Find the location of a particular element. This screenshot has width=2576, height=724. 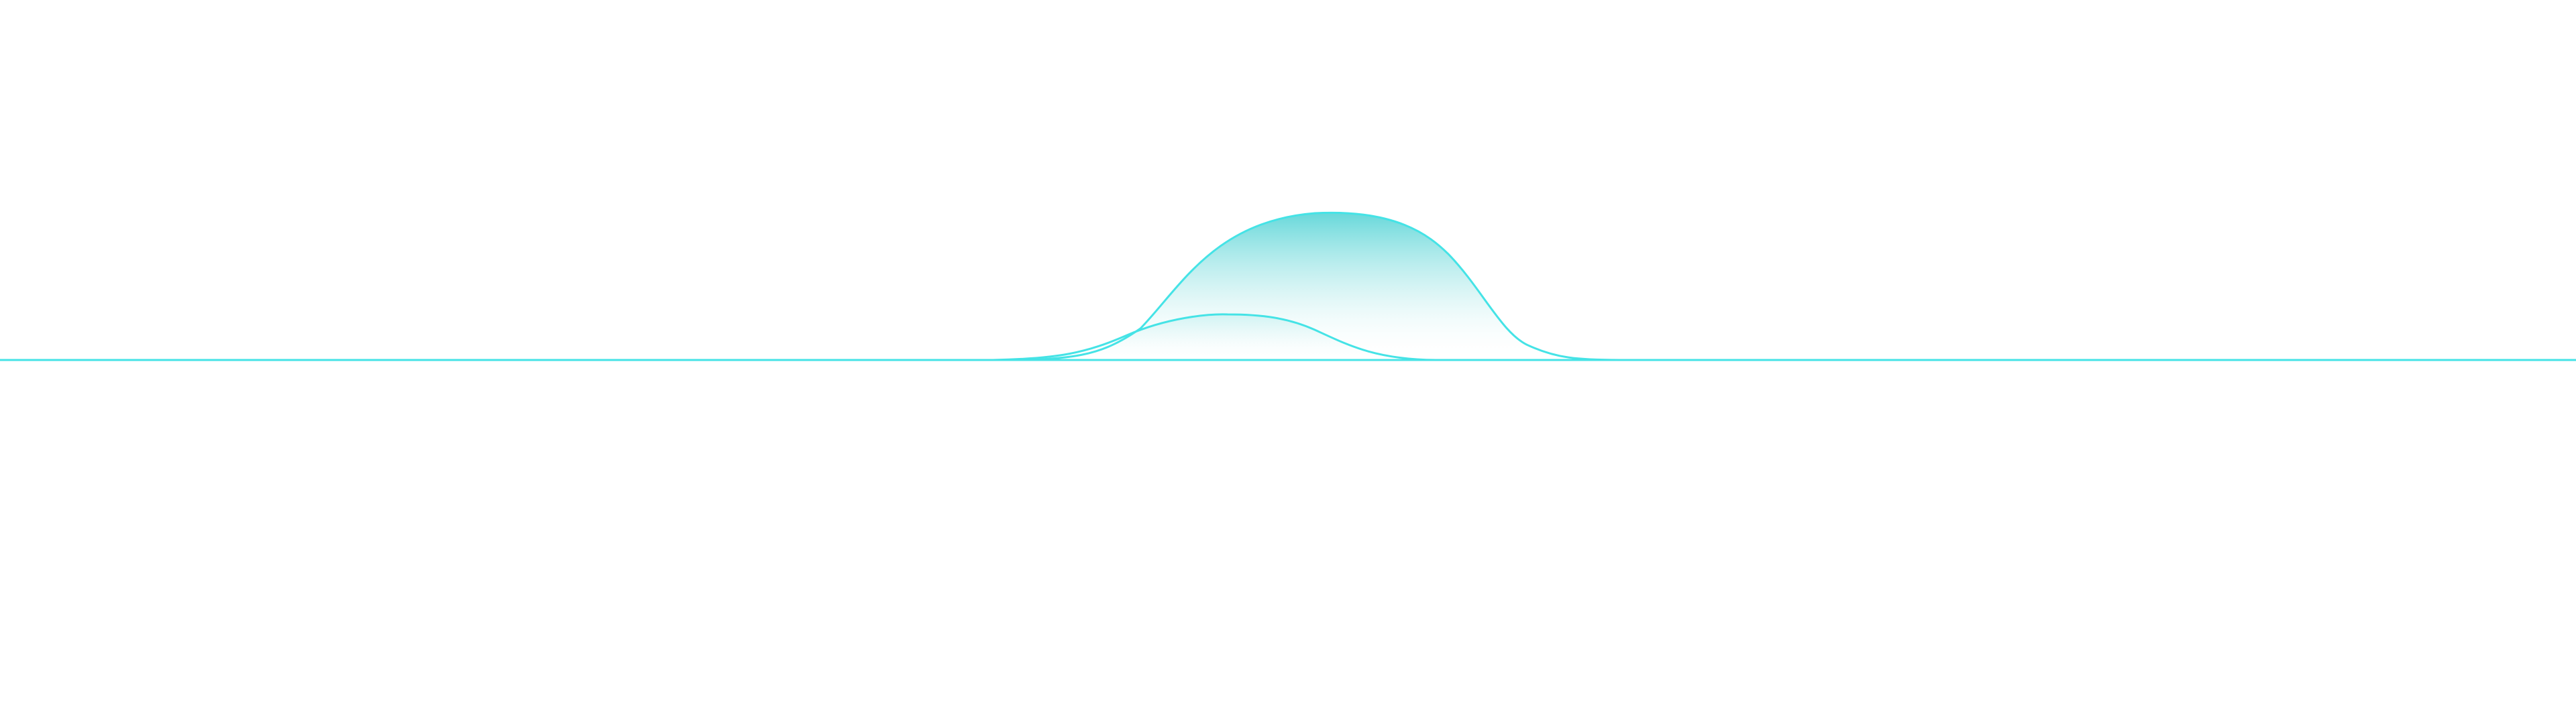

wave-small-hump-line is located at coordinates (1214, 337).